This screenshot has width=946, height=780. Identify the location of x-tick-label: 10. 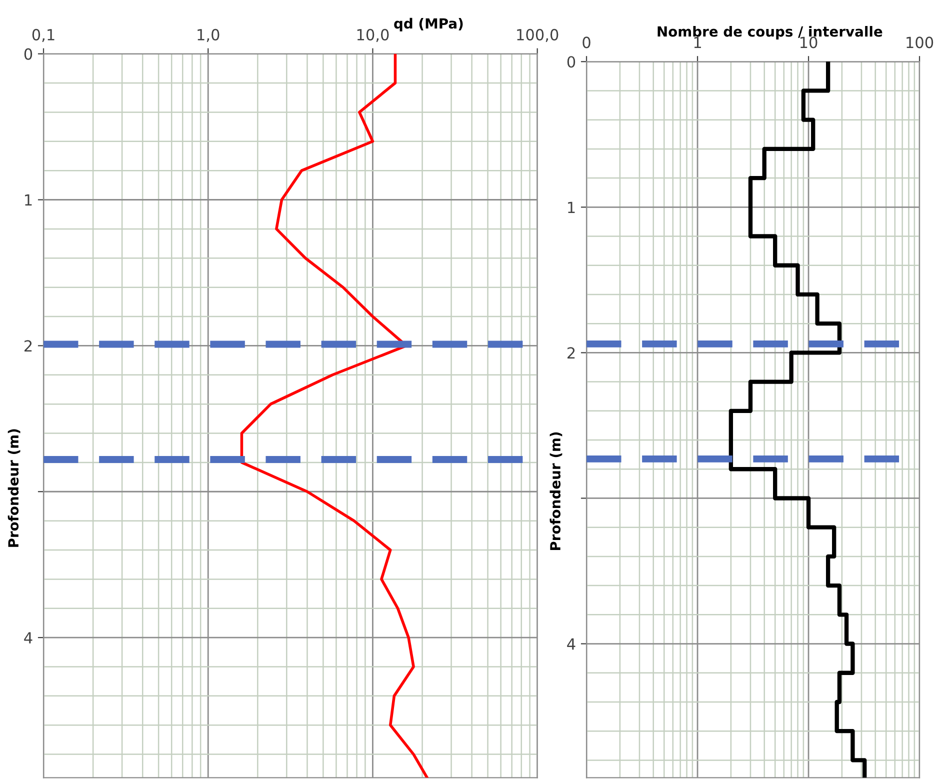
(809, 42).